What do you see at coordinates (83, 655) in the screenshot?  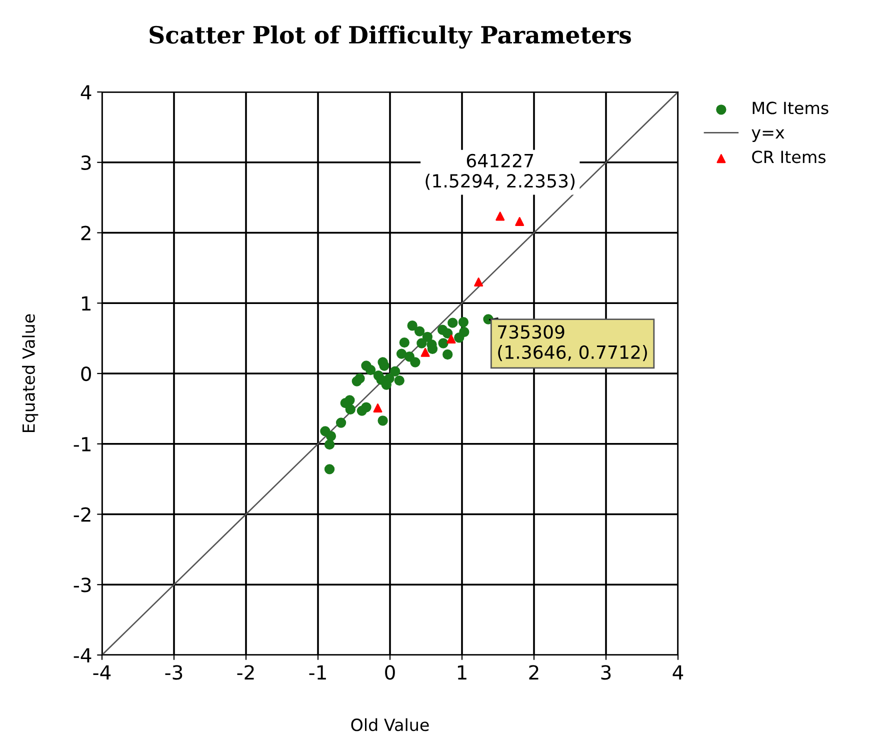 I see `y-tick-label: -4` at bounding box center [83, 655].